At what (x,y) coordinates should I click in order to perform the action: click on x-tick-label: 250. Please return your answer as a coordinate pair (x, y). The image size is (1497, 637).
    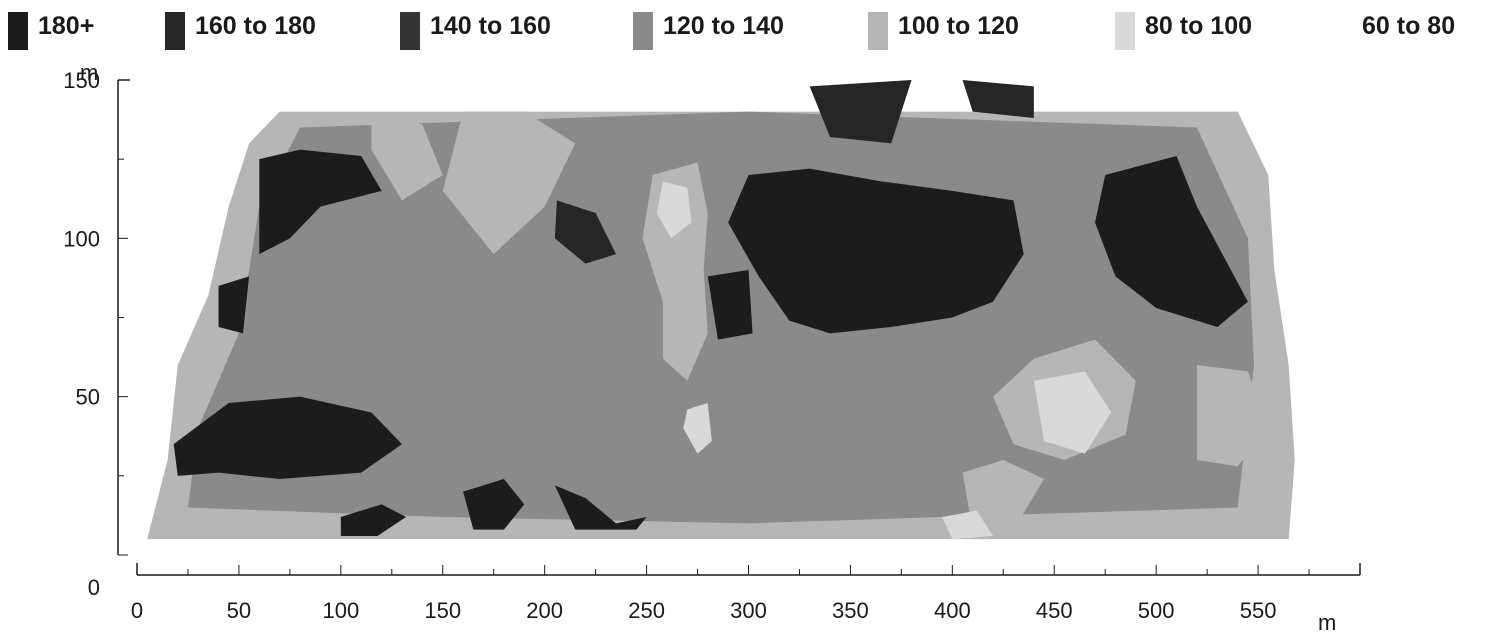
    Looking at the image, I should click on (646, 610).